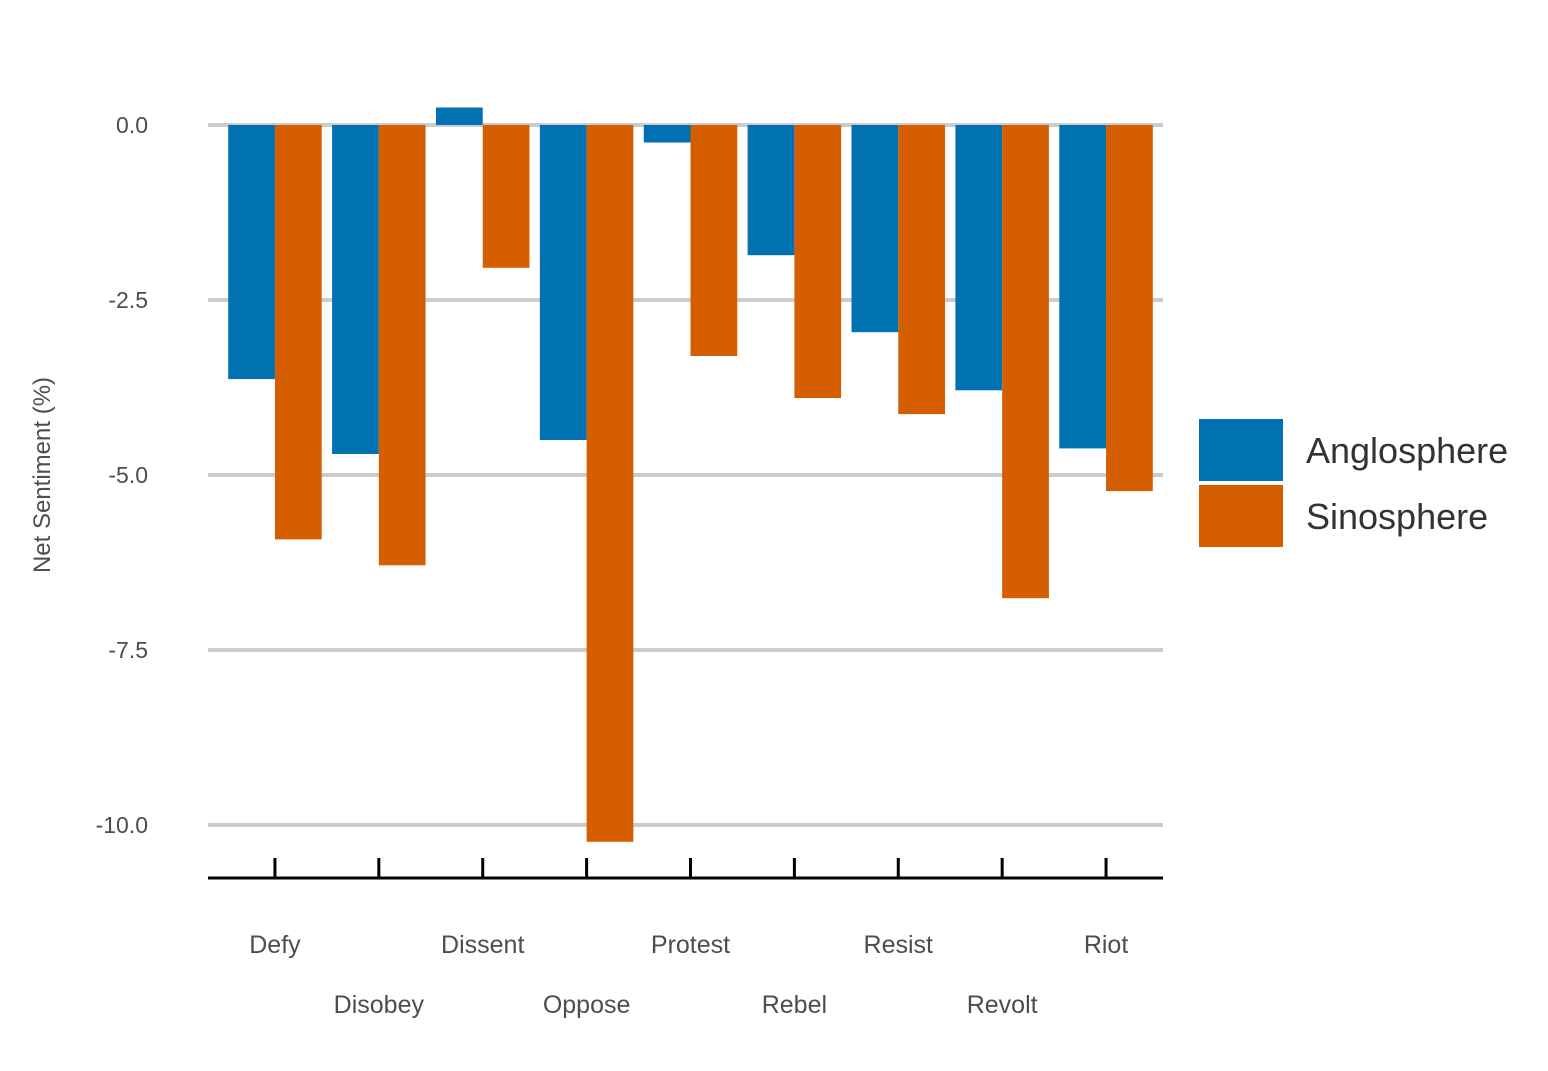  What do you see at coordinates (1083, 287) in the screenshot?
I see `bar-anglosphere-riot` at bounding box center [1083, 287].